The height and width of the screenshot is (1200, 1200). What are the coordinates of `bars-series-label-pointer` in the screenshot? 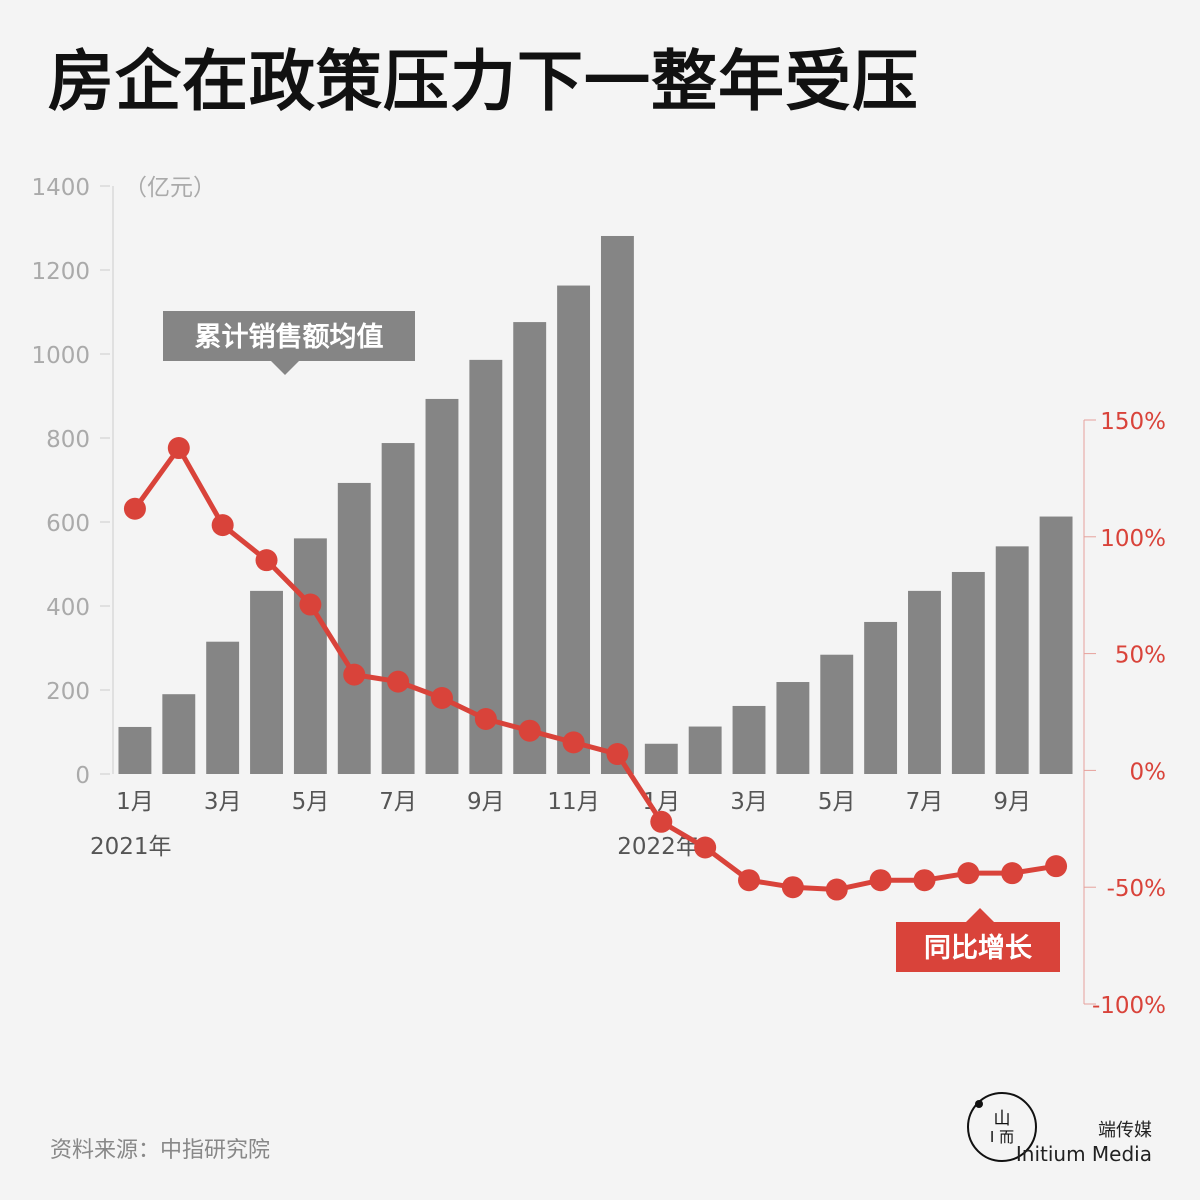 It's located at (285, 368).